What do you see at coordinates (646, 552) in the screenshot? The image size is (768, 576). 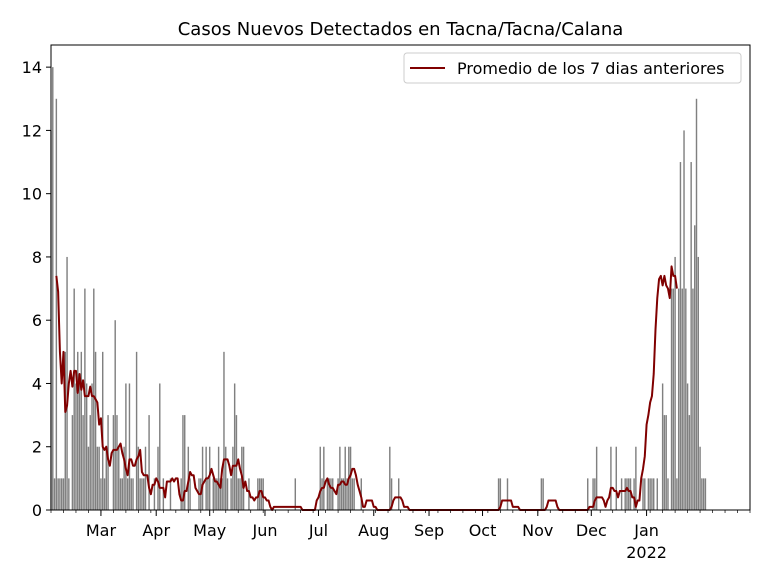 I see `x-year-label: 2022` at bounding box center [646, 552].